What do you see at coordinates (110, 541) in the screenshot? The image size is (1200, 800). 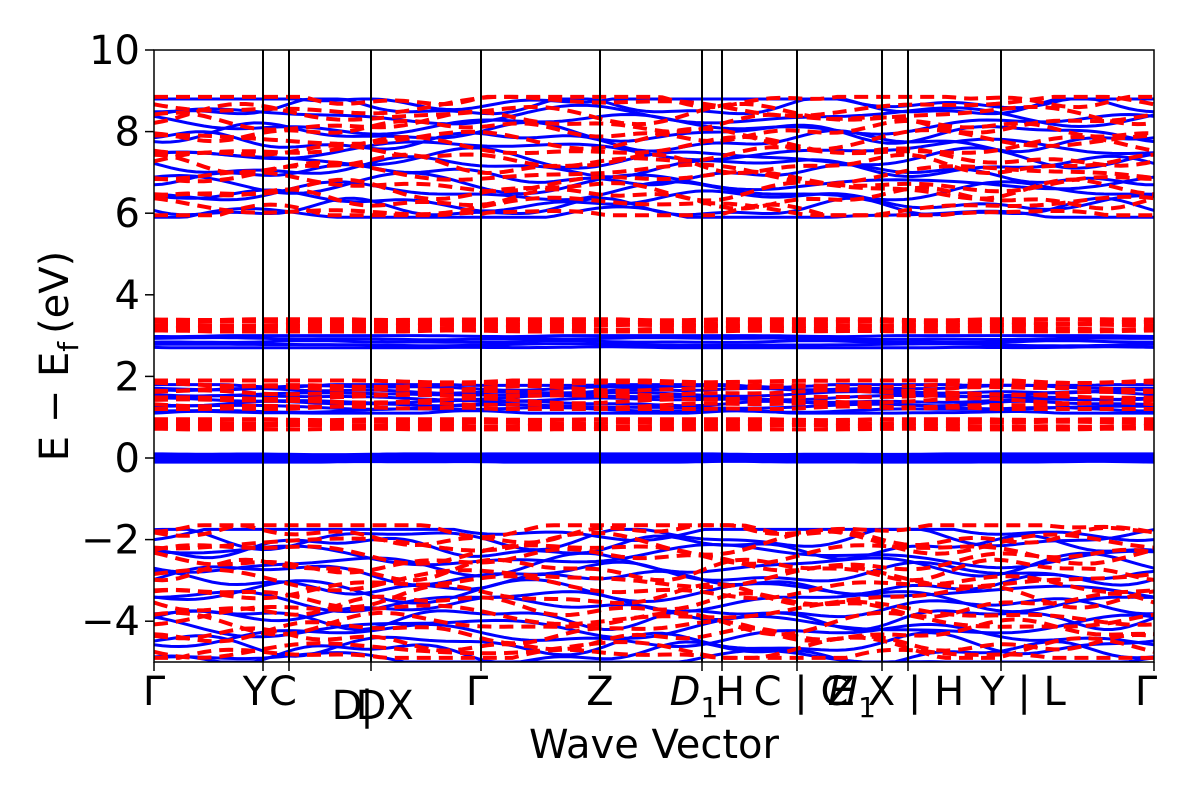 I see `y-tick-label: −2` at bounding box center [110, 541].